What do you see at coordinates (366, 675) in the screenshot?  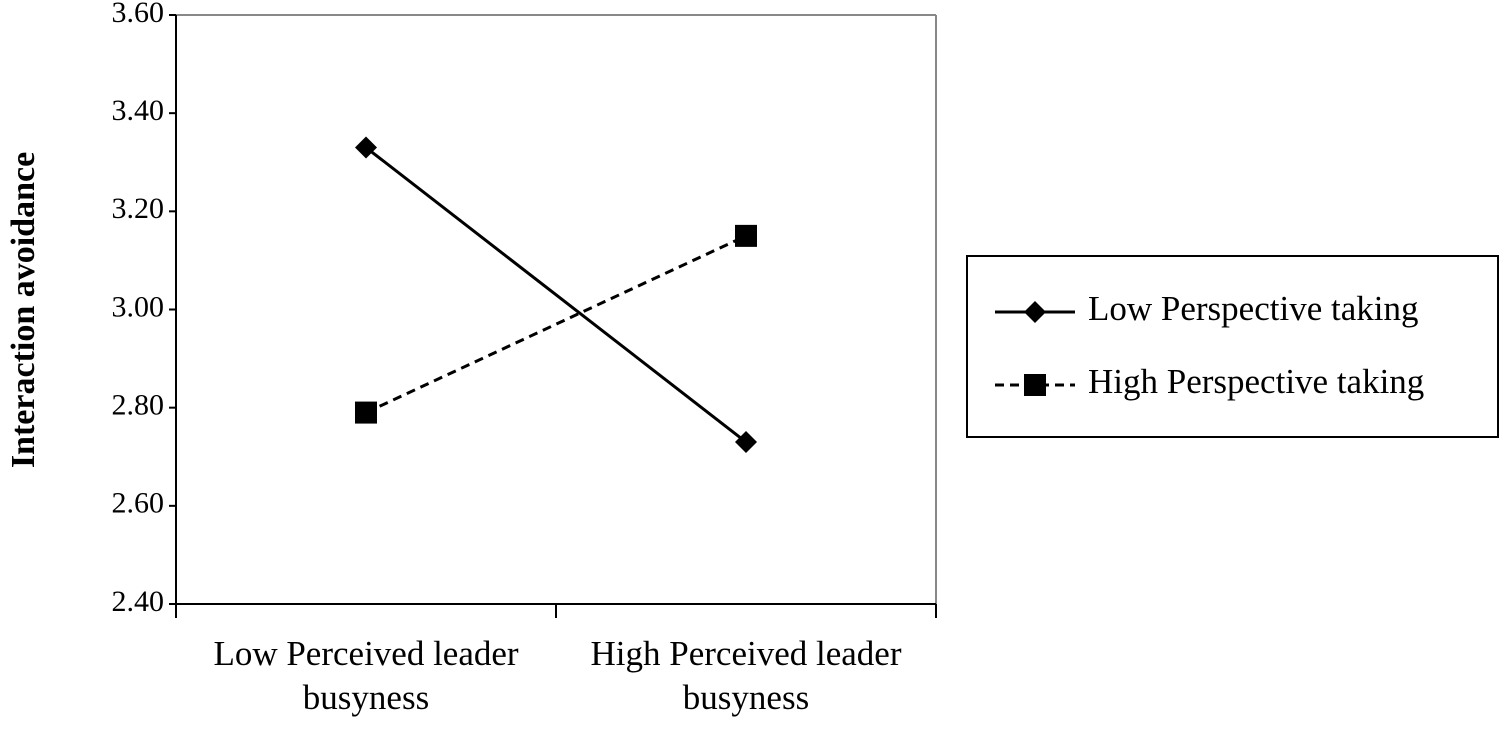 I see `x-tick-label: Low Perceived leader busyness` at bounding box center [366, 675].